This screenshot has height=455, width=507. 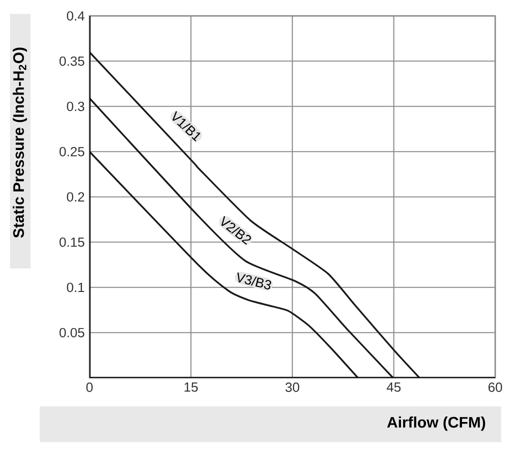 I want to click on y-tick-label: 0.25, so click(x=72, y=151).